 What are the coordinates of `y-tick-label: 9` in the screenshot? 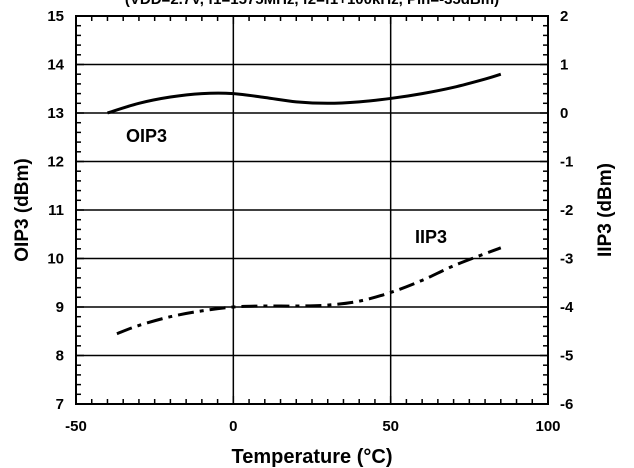 It's located at (60, 307).